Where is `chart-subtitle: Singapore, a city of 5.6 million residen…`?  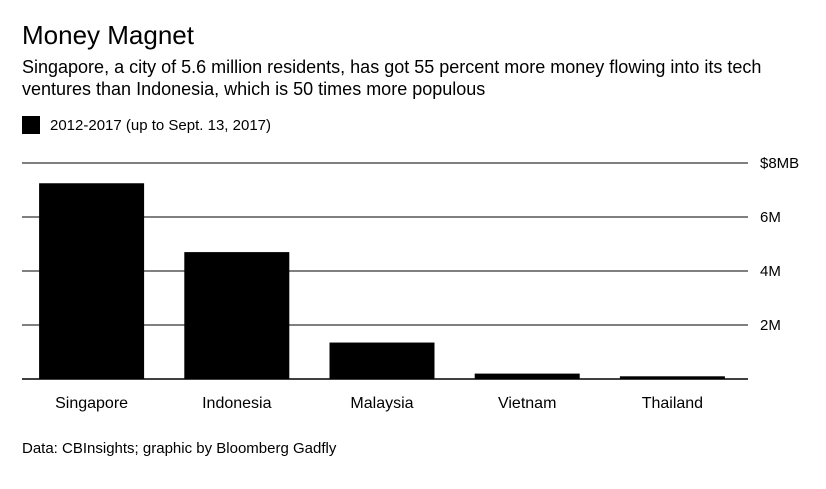
chart-subtitle: Singapore, a city of 5.6 million residen… is located at coordinates (392, 78).